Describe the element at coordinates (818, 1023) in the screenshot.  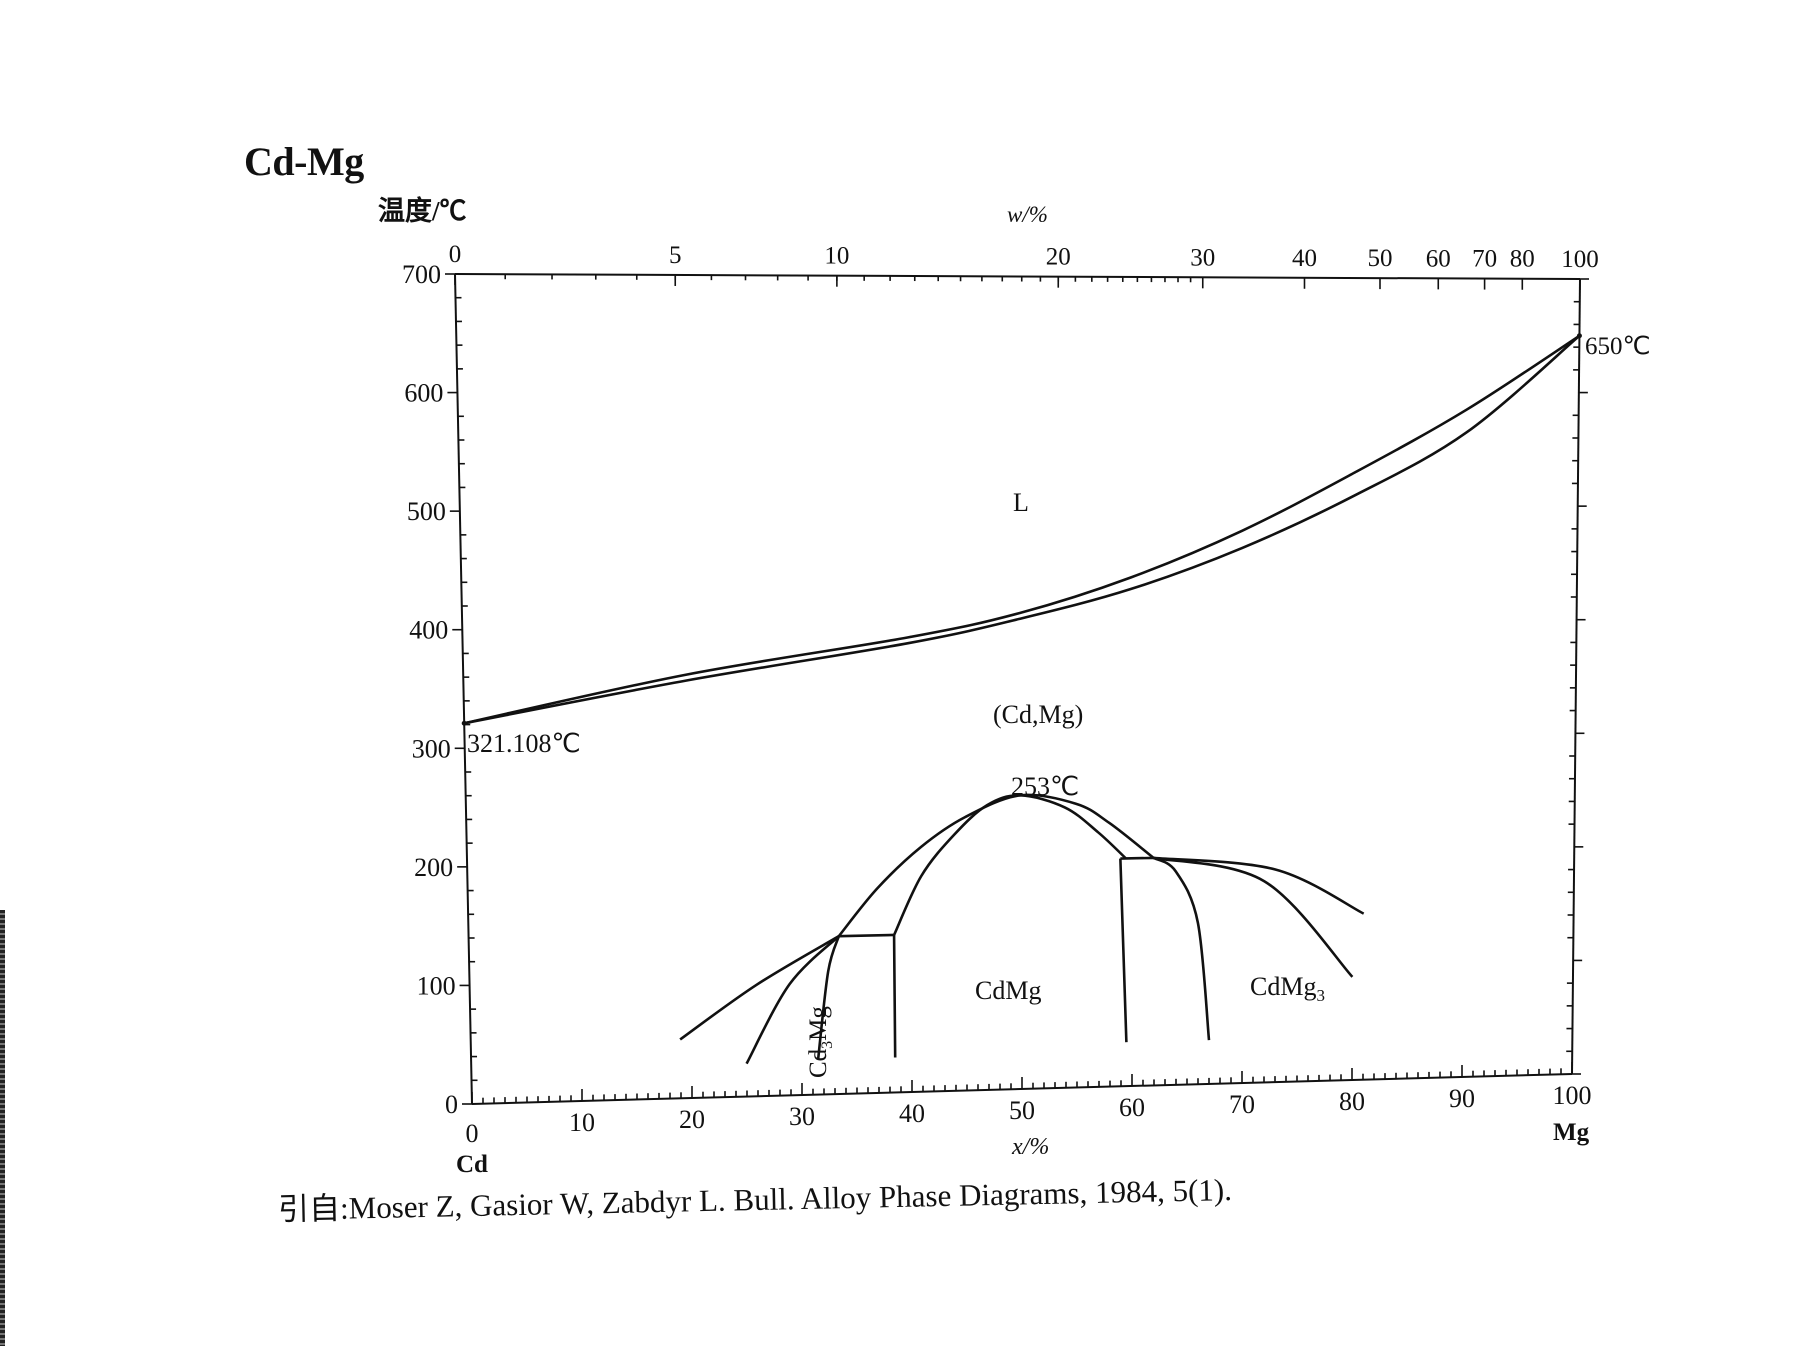
I see `cd3mg-mg: Mg` at that location.